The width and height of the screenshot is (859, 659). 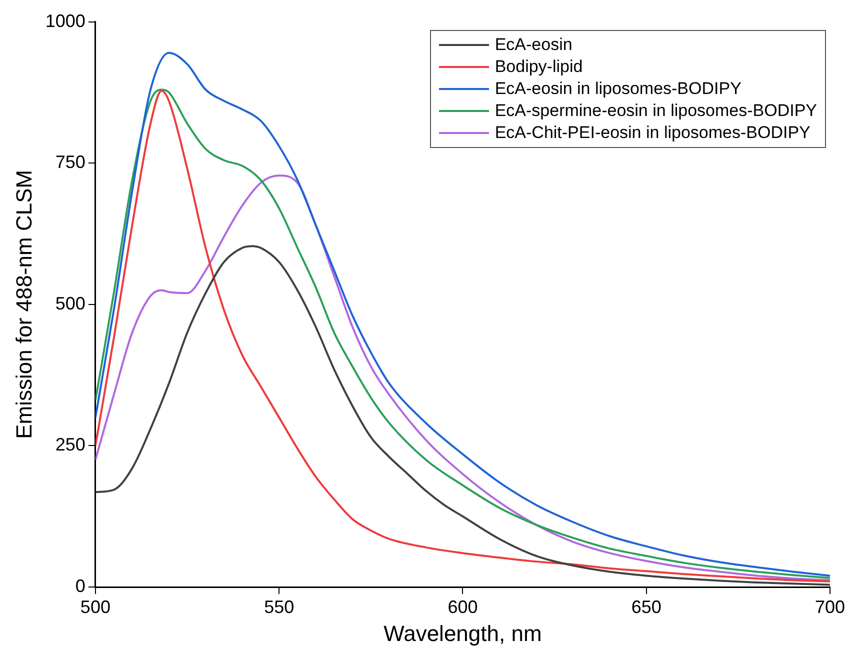 I want to click on legend-label: EcA-eosin in liposomes-BODIPY, so click(x=618, y=89).